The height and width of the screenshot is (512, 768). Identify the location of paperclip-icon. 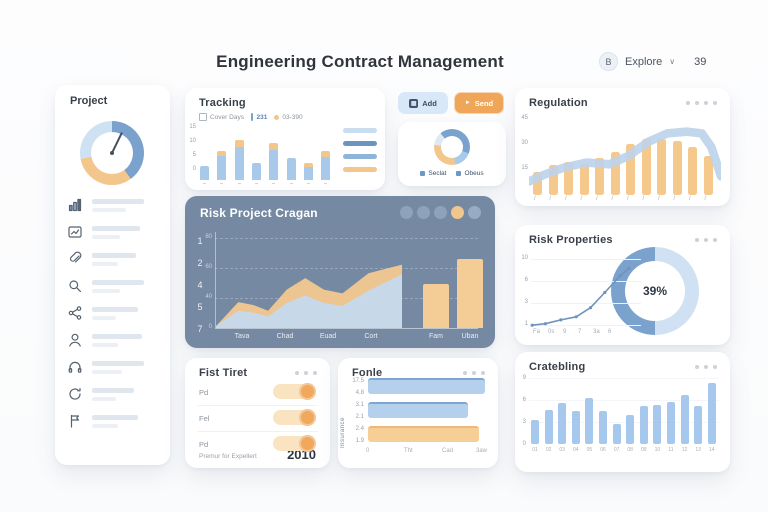
(75, 257).